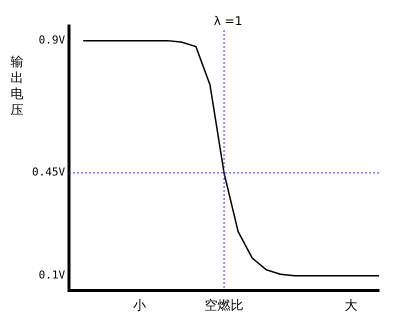 The height and width of the screenshot is (330, 395). Describe the element at coordinates (351, 306) in the screenshot. I see `x-tick-label: 大` at that location.